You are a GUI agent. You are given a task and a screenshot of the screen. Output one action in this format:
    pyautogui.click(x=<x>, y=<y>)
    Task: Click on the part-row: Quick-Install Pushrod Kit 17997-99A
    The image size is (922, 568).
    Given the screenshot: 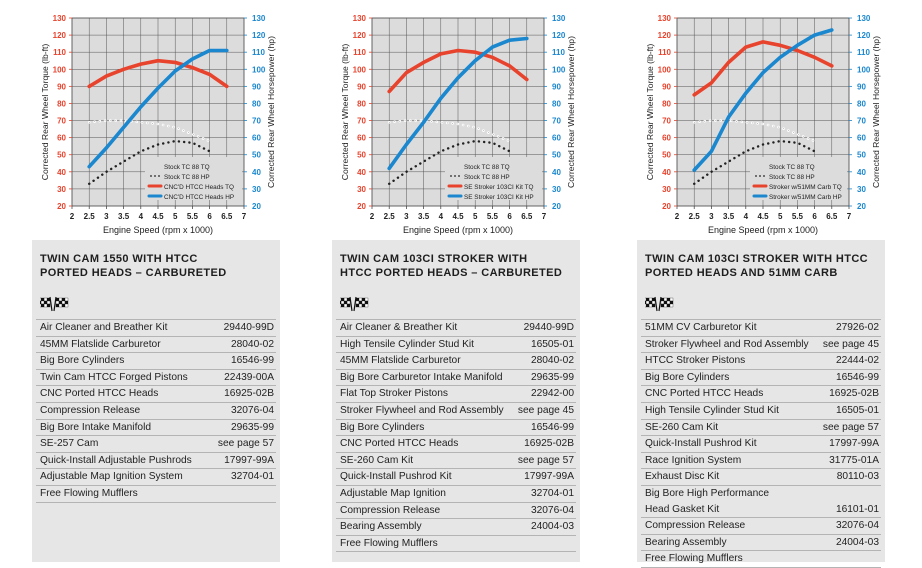 What is the action you would take?
    pyautogui.click(x=456, y=476)
    